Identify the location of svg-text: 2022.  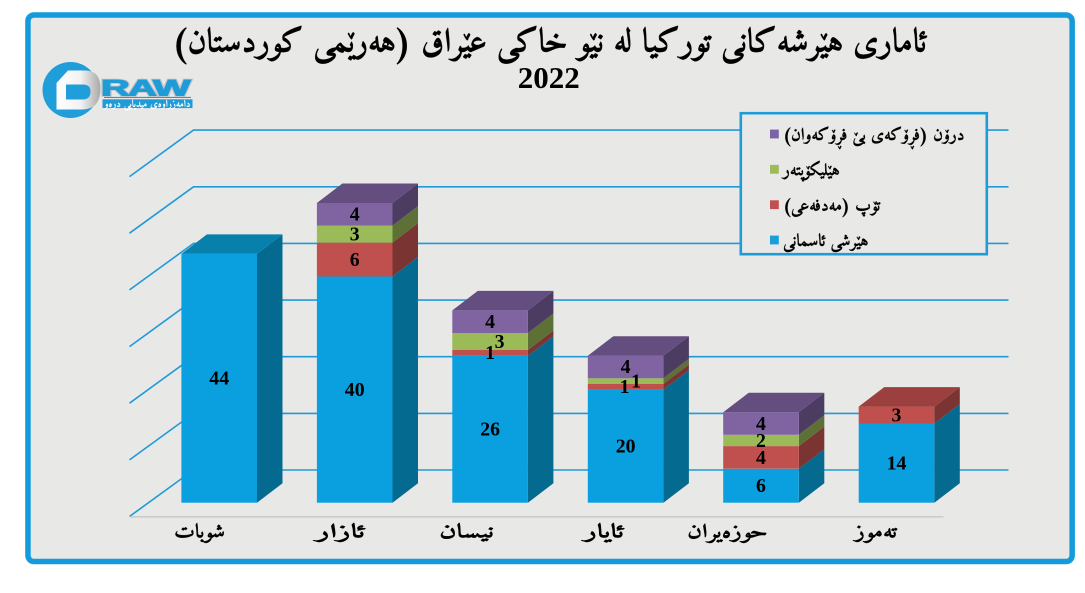
(549, 77).